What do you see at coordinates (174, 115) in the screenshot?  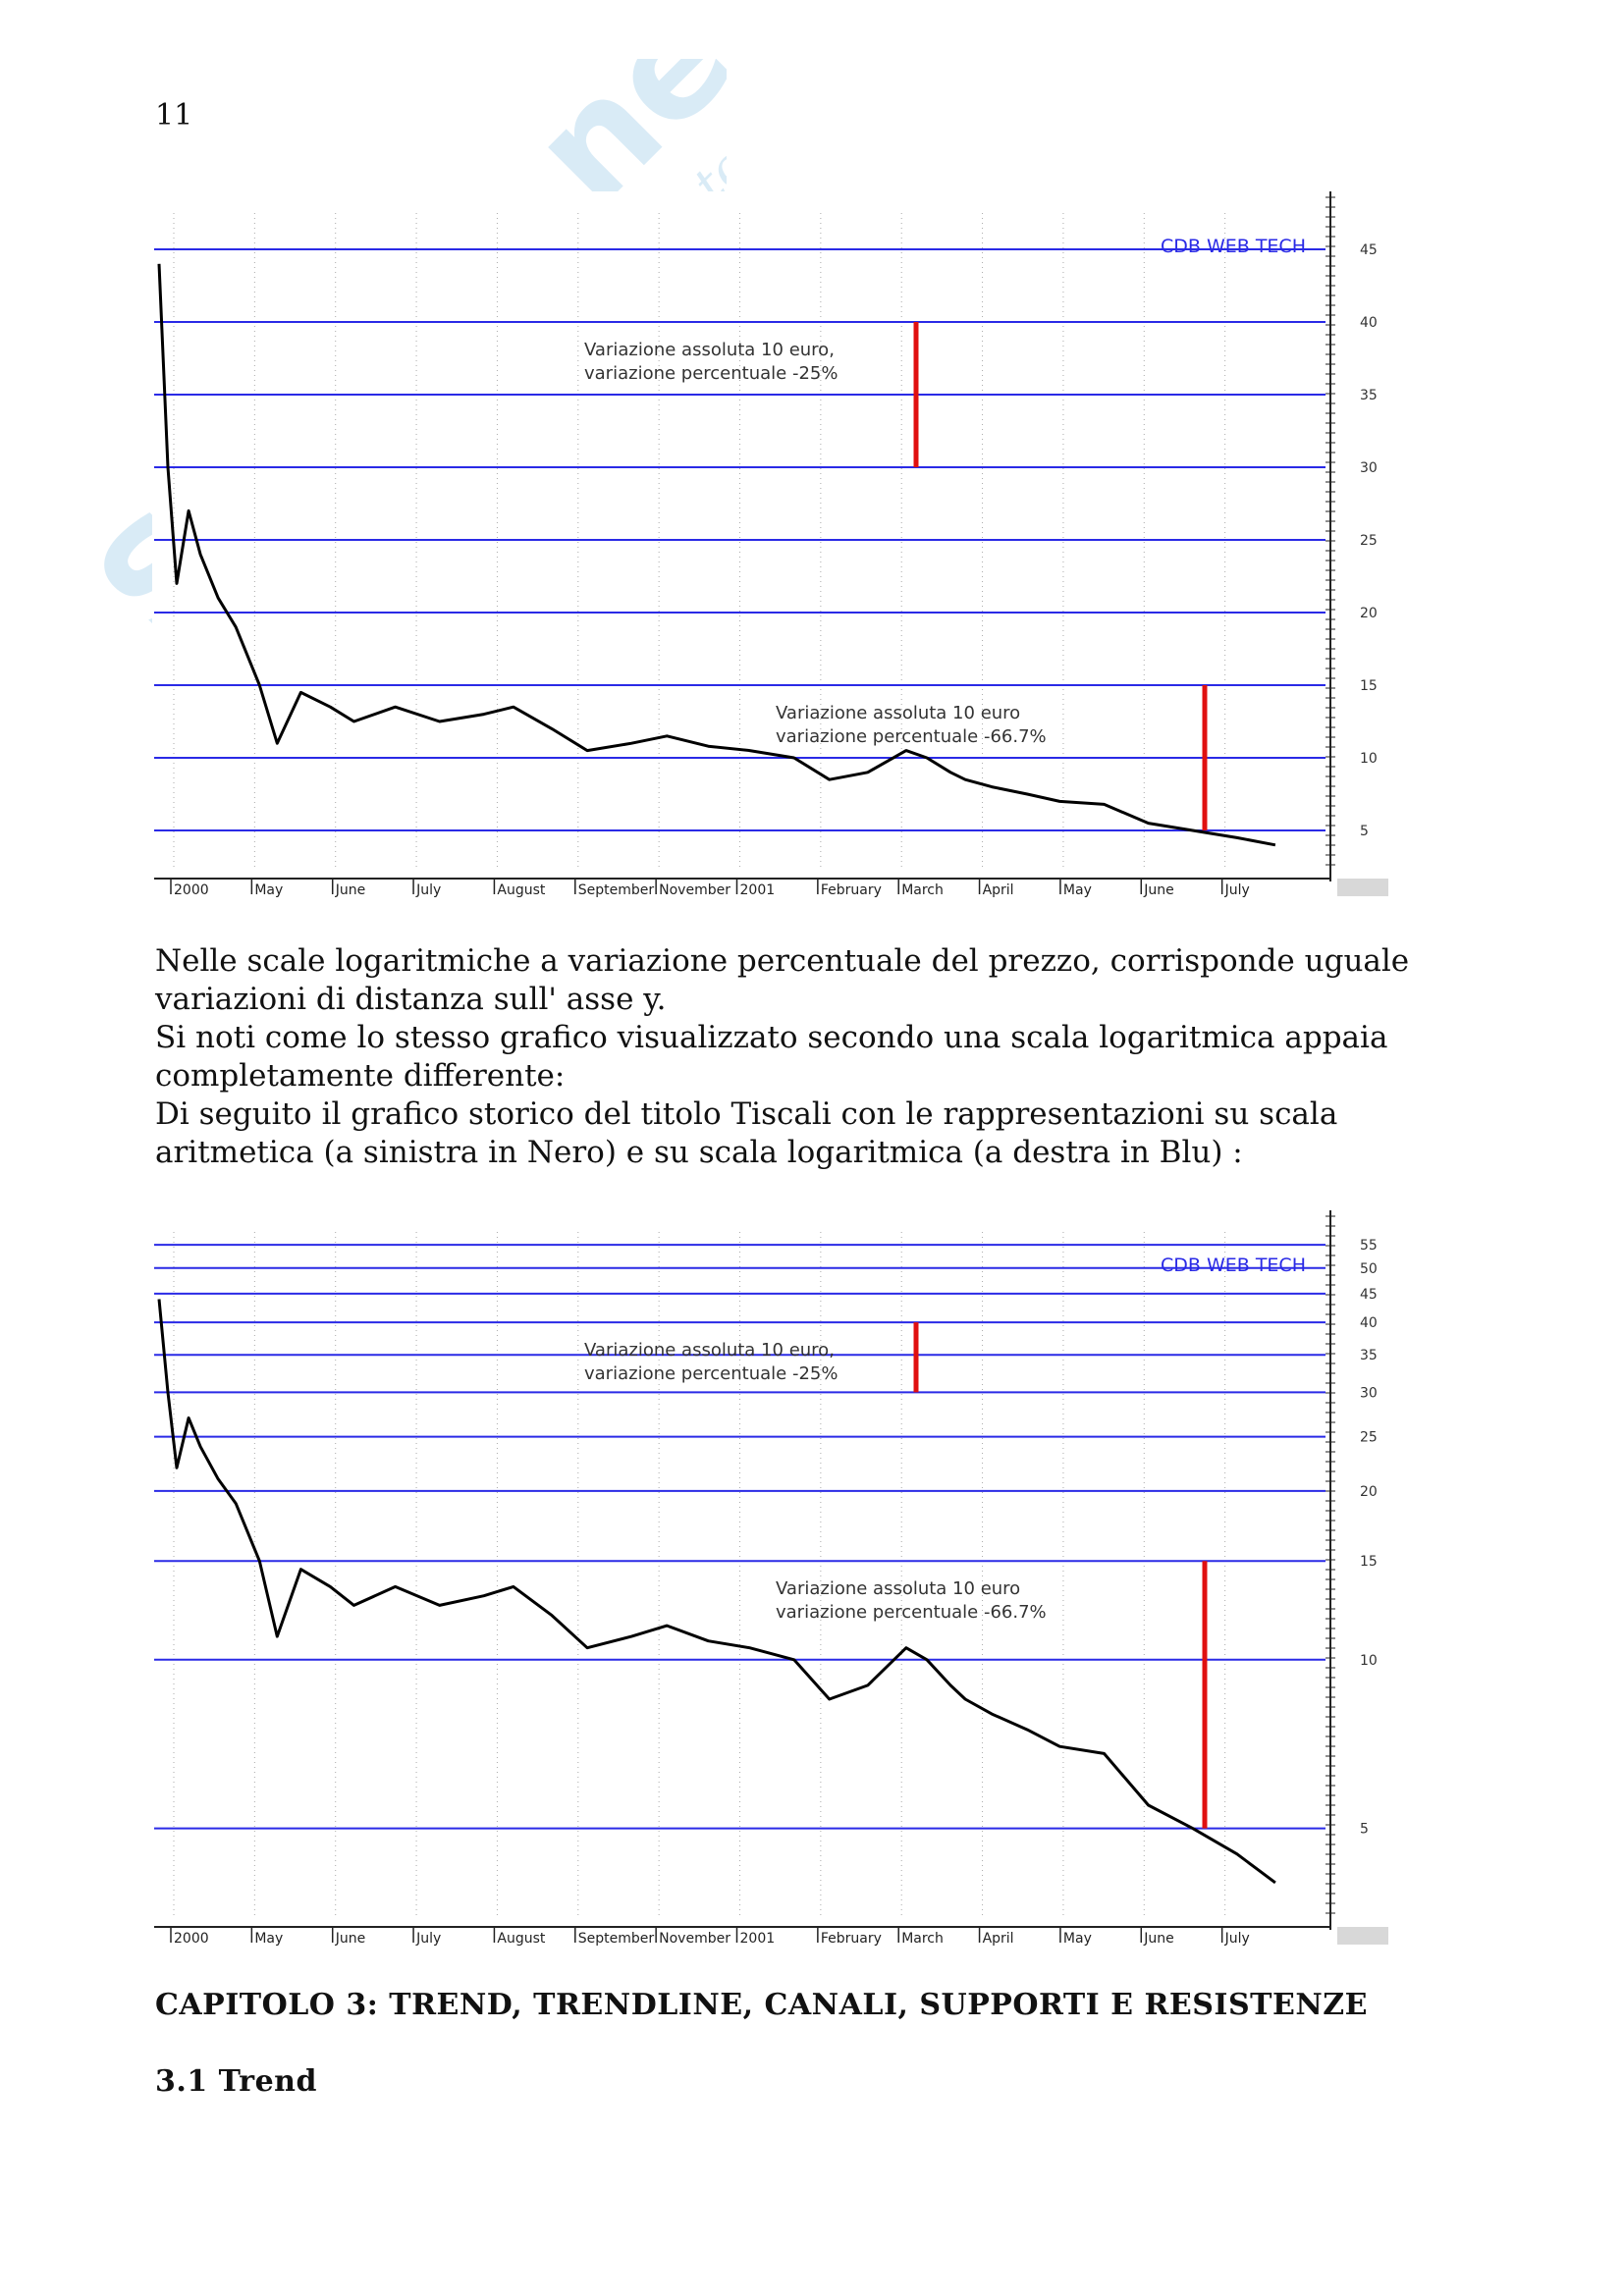 I see `page-number: 11` at bounding box center [174, 115].